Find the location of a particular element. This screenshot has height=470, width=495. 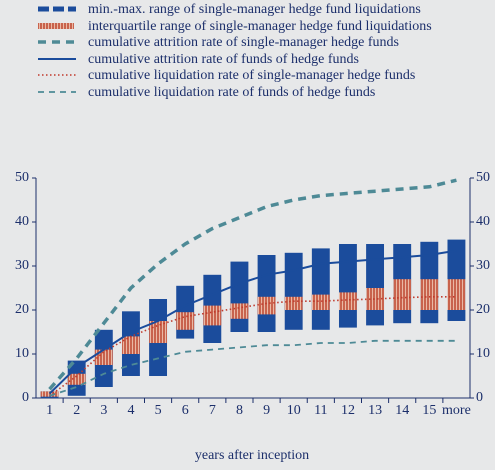

x-tick-label: 11 is located at coordinates (320, 410).